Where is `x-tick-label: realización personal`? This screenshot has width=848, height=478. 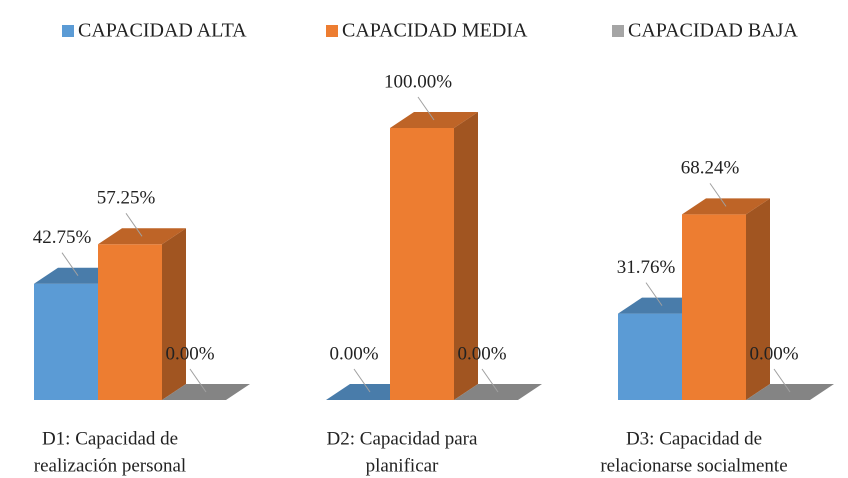 x-tick-label: realización personal is located at coordinates (110, 465).